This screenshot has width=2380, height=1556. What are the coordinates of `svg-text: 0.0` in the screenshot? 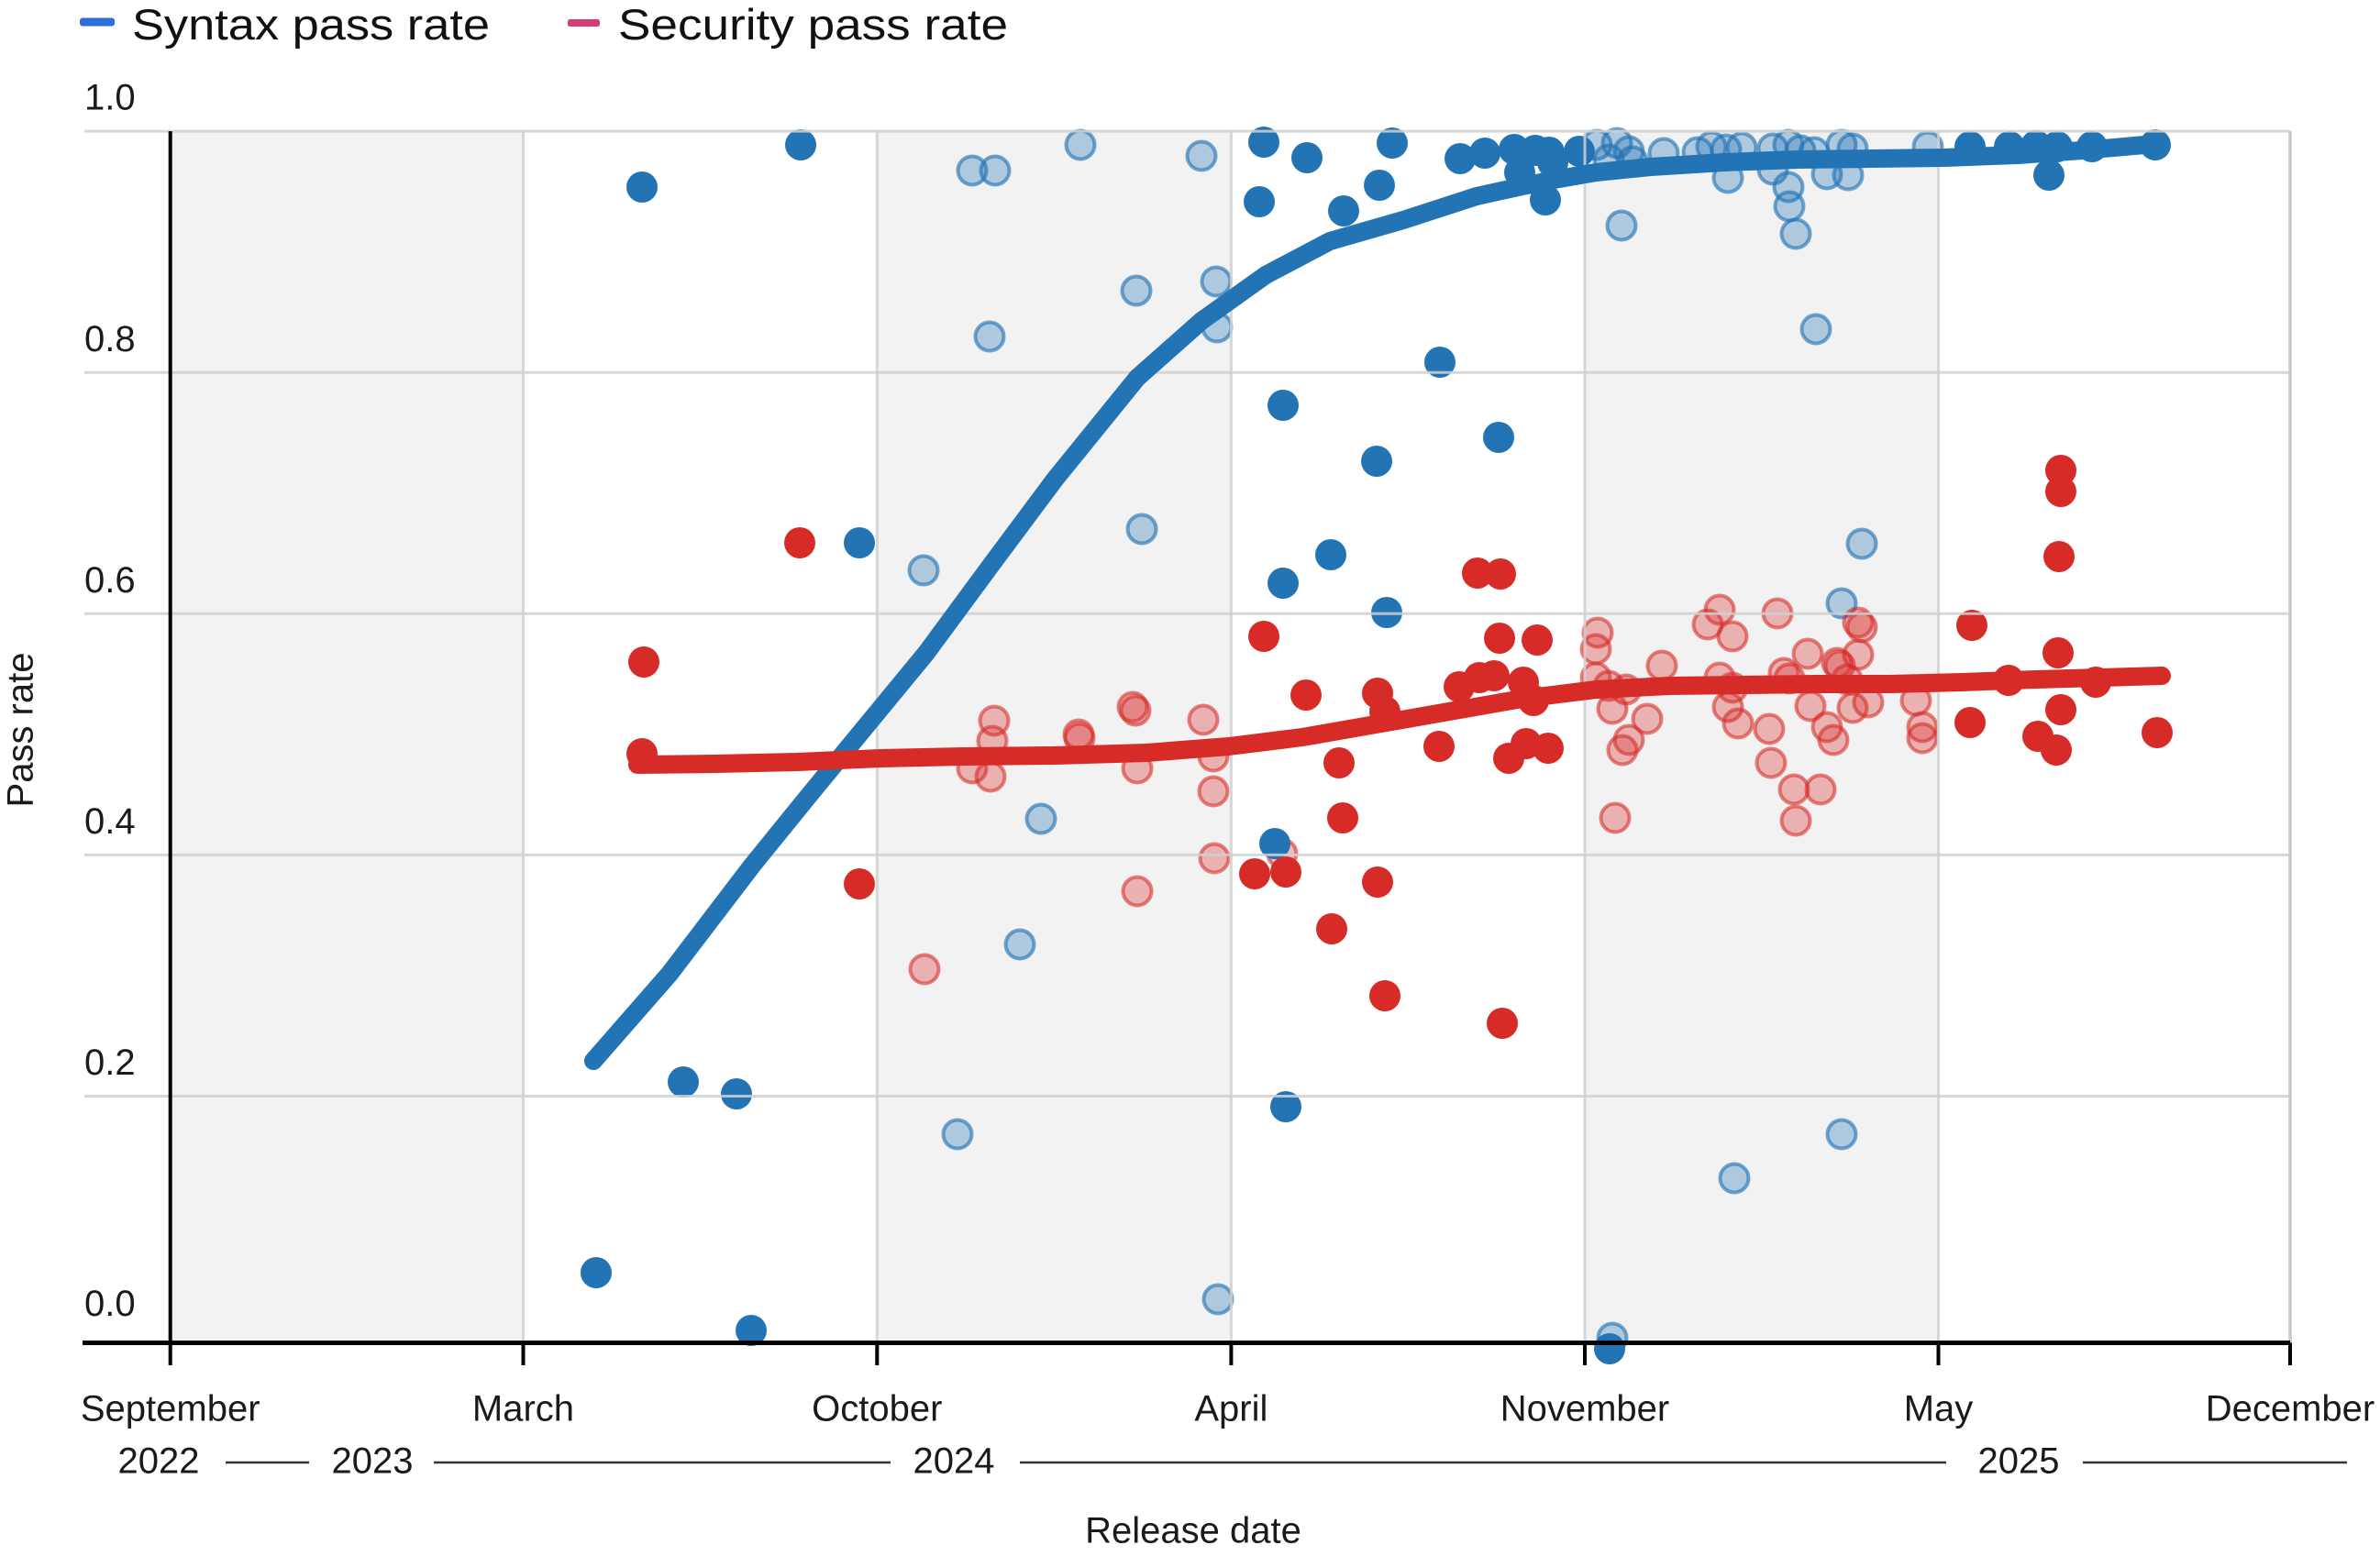 It's located at (110, 1304).